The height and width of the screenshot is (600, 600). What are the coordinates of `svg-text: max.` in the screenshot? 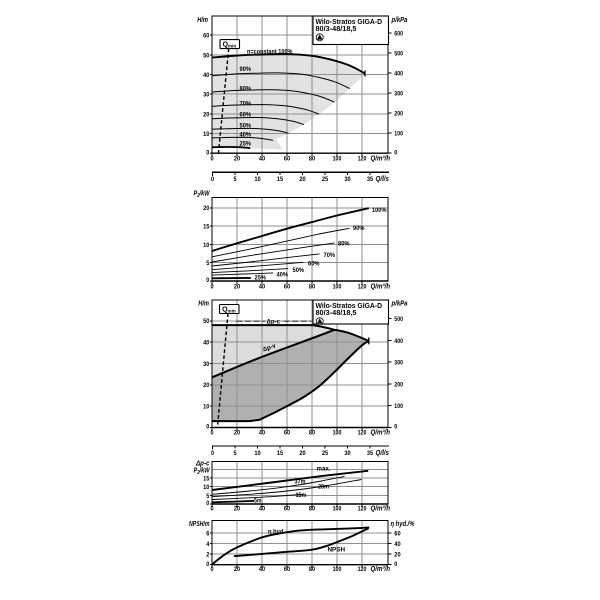 It's located at (324, 468).